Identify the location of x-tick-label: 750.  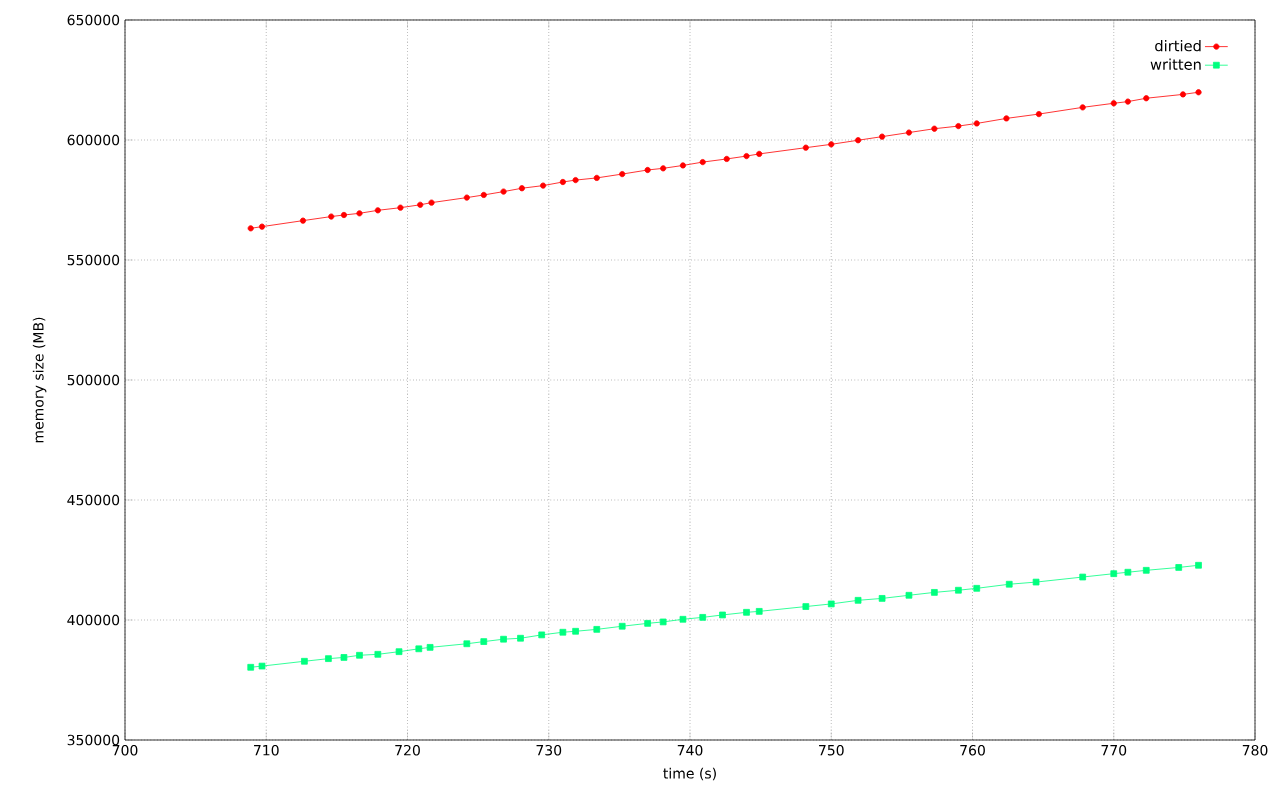
(831, 750).